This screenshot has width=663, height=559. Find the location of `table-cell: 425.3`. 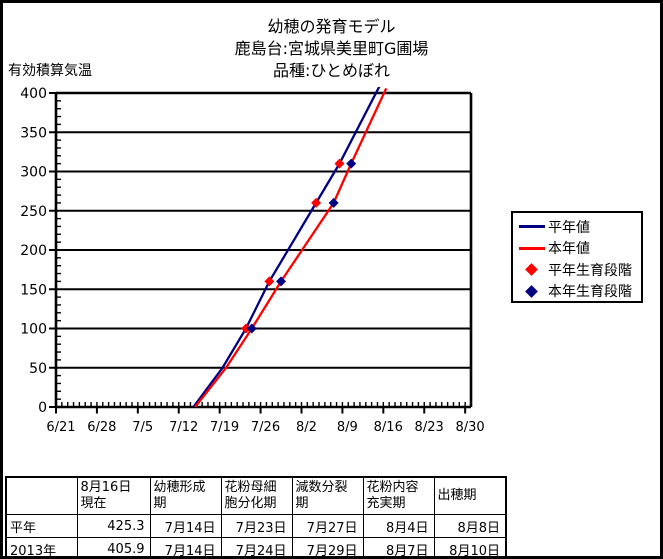

table-cell: 425.3 is located at coordinates (113, 526).